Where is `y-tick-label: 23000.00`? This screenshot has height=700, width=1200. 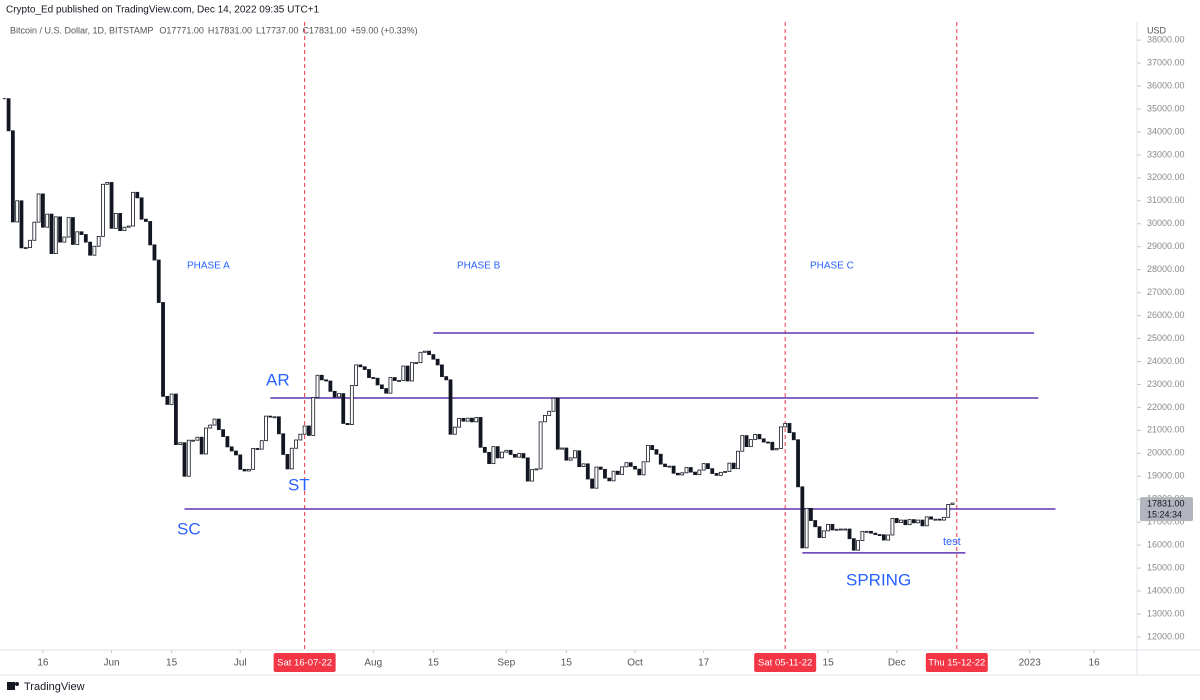
y-tick-label: 23000.00 is located at coordinates (1166, 384).